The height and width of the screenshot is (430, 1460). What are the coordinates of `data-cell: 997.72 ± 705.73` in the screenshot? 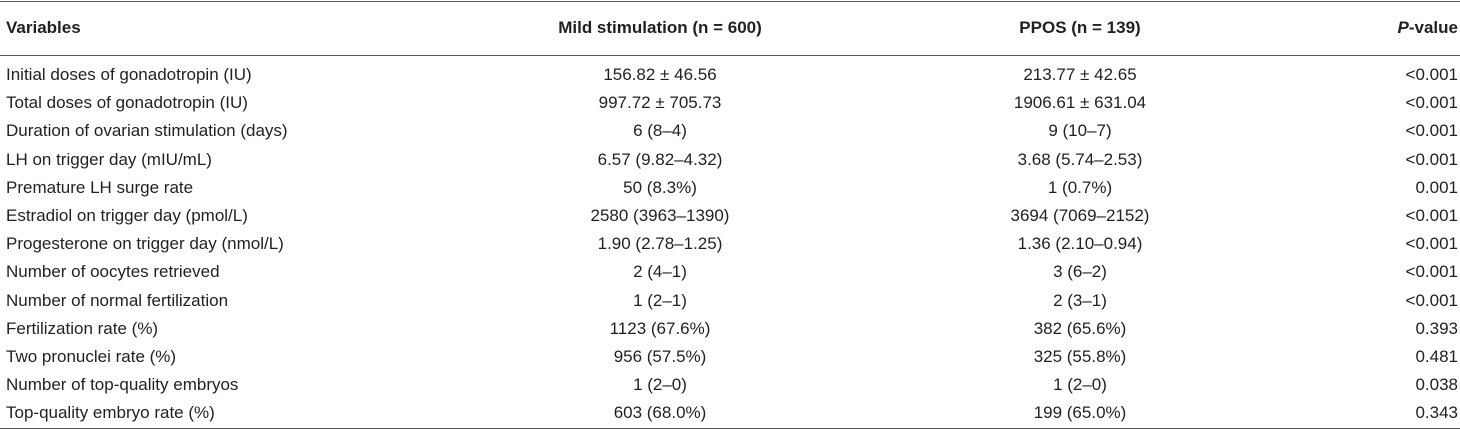 It's located at (660, 103).